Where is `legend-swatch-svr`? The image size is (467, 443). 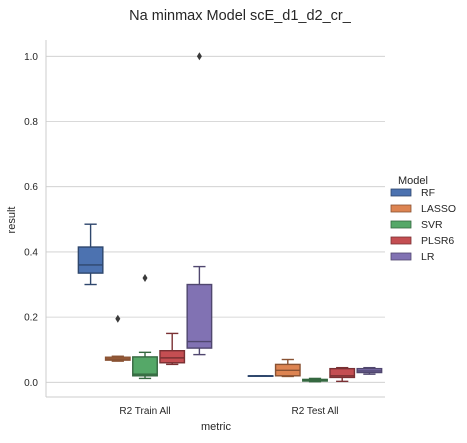
legend-swatch-svr is located at coordinates (401, 224).